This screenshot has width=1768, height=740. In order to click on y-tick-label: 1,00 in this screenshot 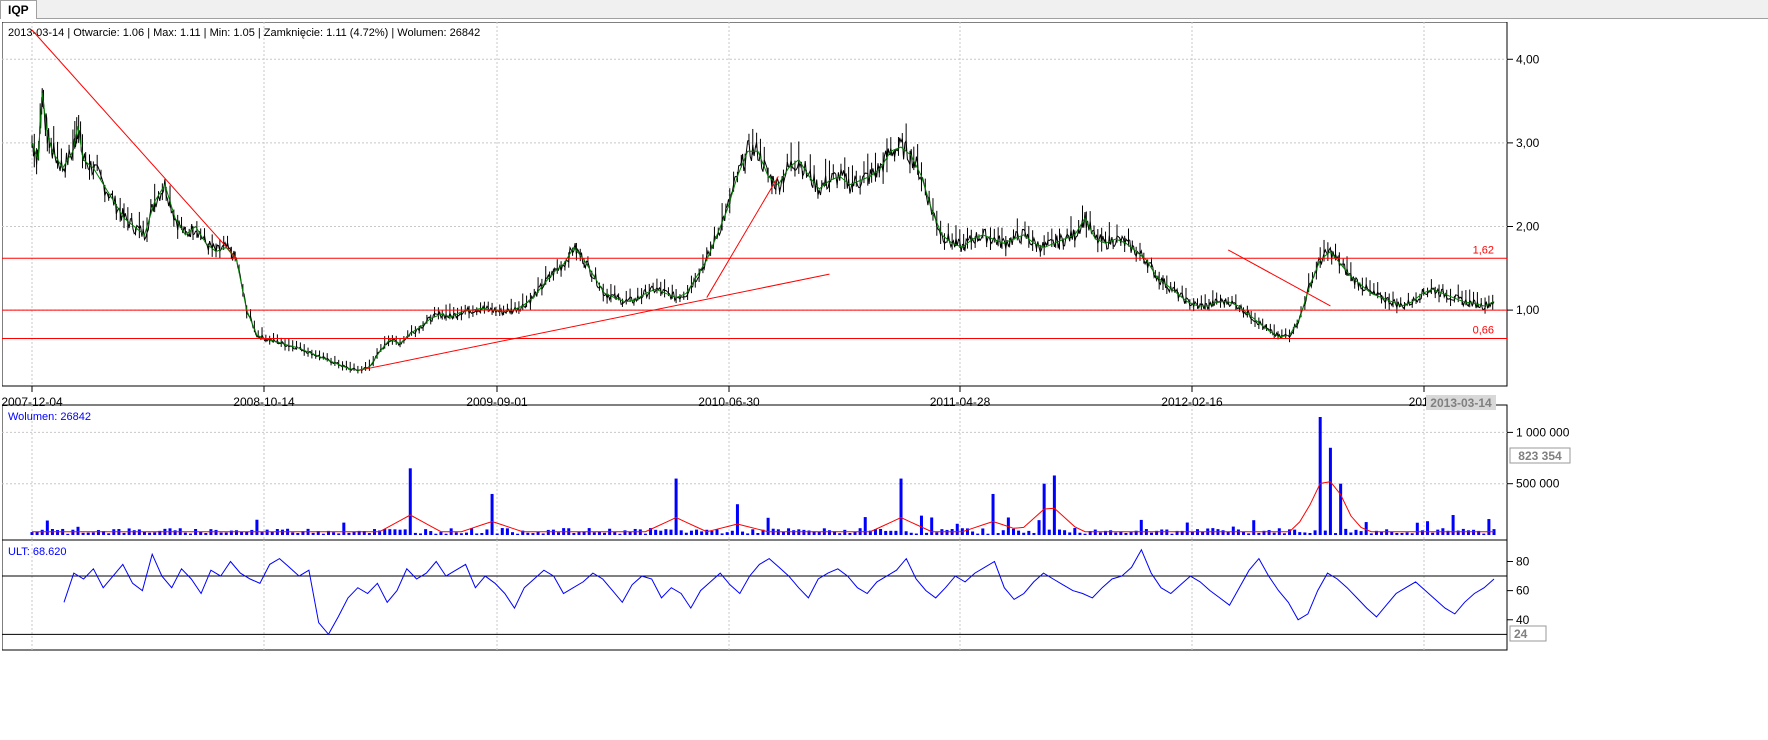, I will do `click(1528, 310)`.